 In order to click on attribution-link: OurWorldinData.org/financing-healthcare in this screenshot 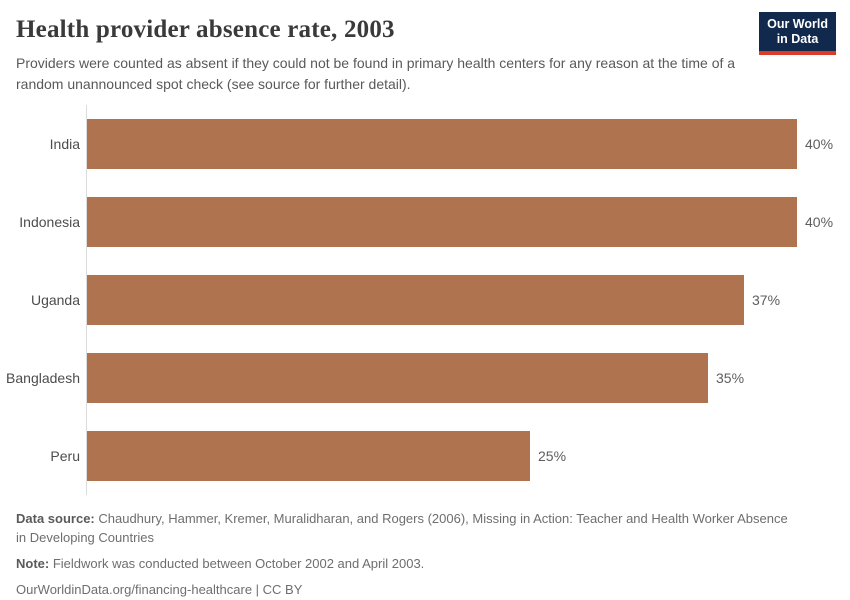, I will do `click(134, 589)`.